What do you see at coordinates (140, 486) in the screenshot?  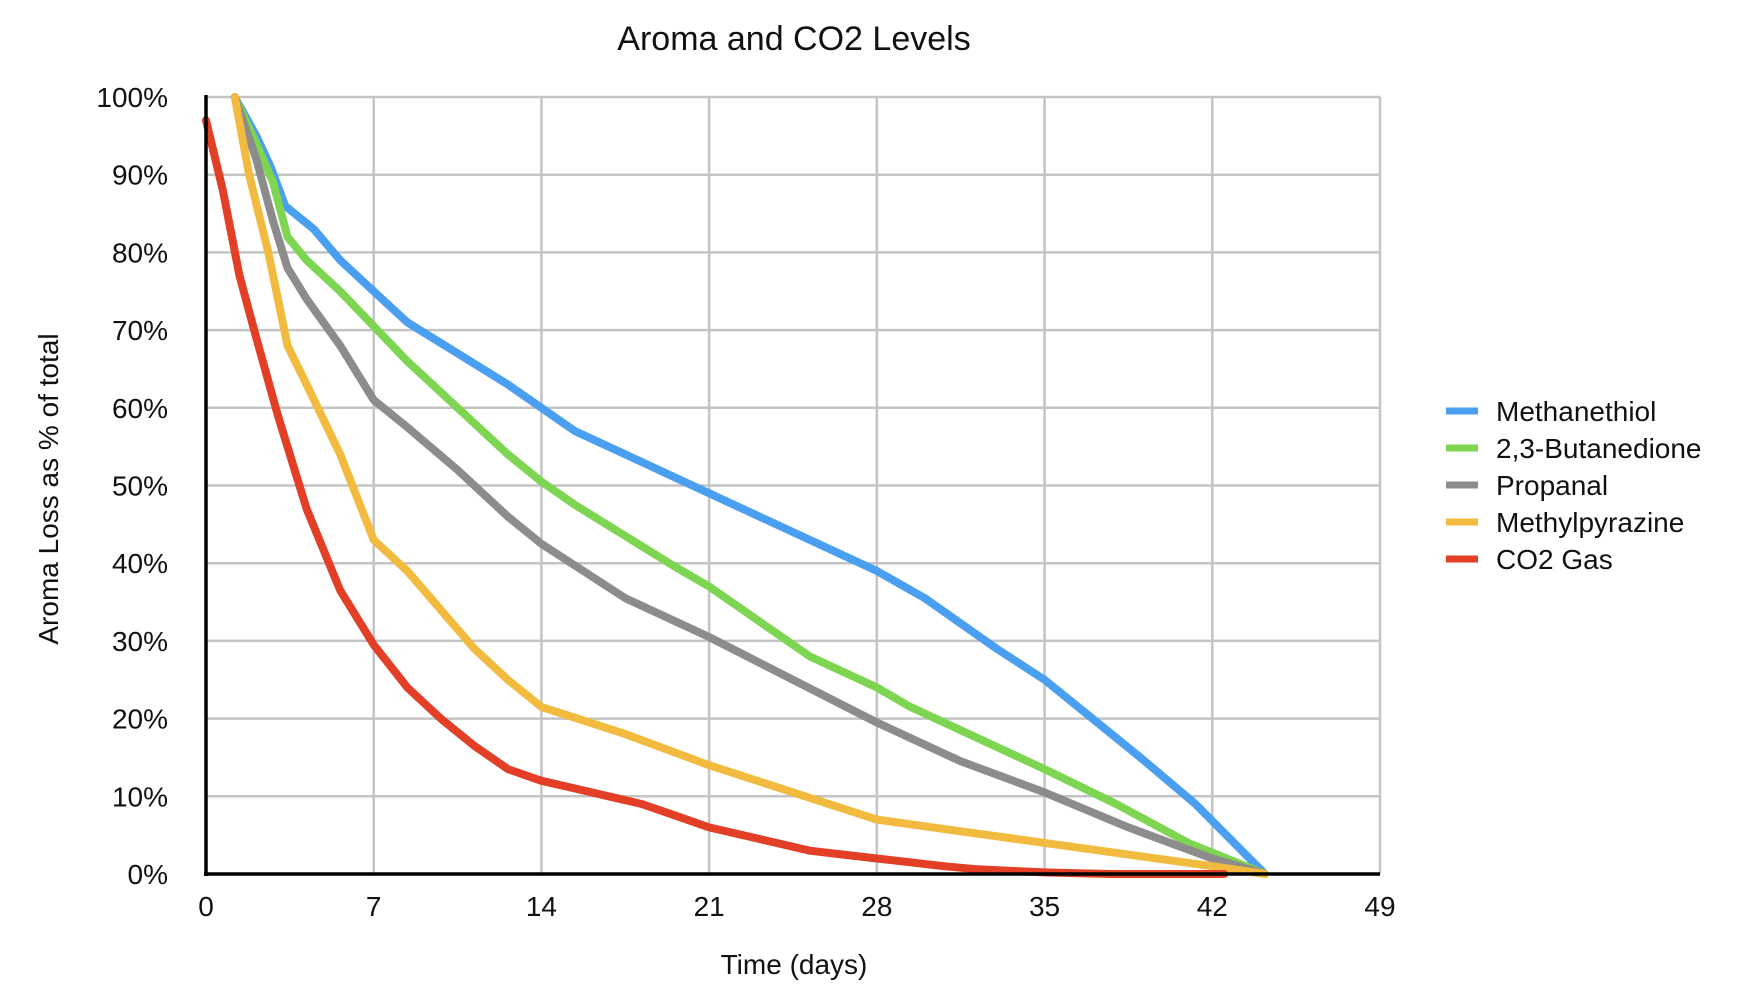 I see `y-tick-label: 50%` at bounding box center [140, 486].